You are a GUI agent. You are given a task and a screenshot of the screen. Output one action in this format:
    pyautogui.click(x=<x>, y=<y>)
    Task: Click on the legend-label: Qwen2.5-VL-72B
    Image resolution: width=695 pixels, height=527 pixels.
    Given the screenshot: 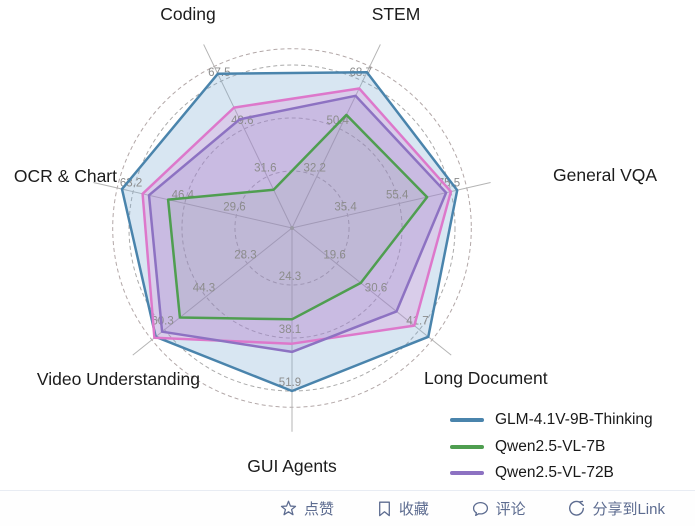 What is the action you would take?
    pyautogui.click(x=554, y=473)
    